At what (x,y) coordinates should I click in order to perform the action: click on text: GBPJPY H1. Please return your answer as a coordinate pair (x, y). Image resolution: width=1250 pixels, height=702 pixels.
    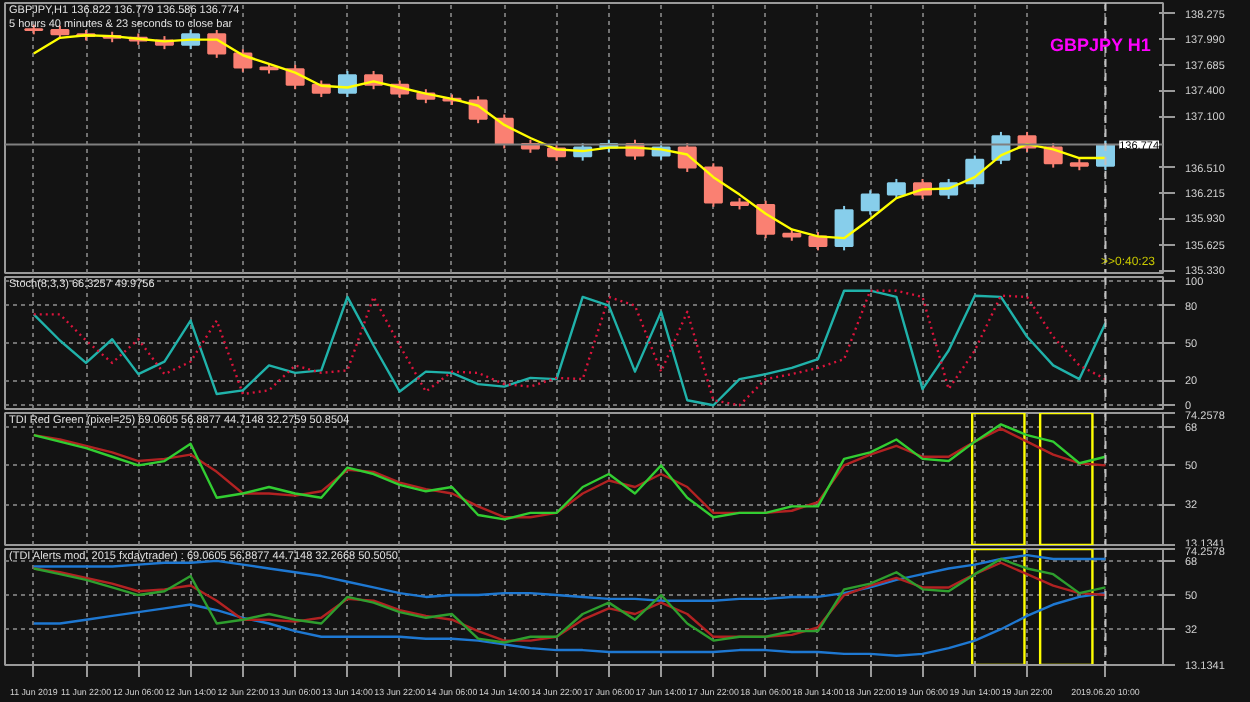
    Looking at the image, I should click on (1100, 45).